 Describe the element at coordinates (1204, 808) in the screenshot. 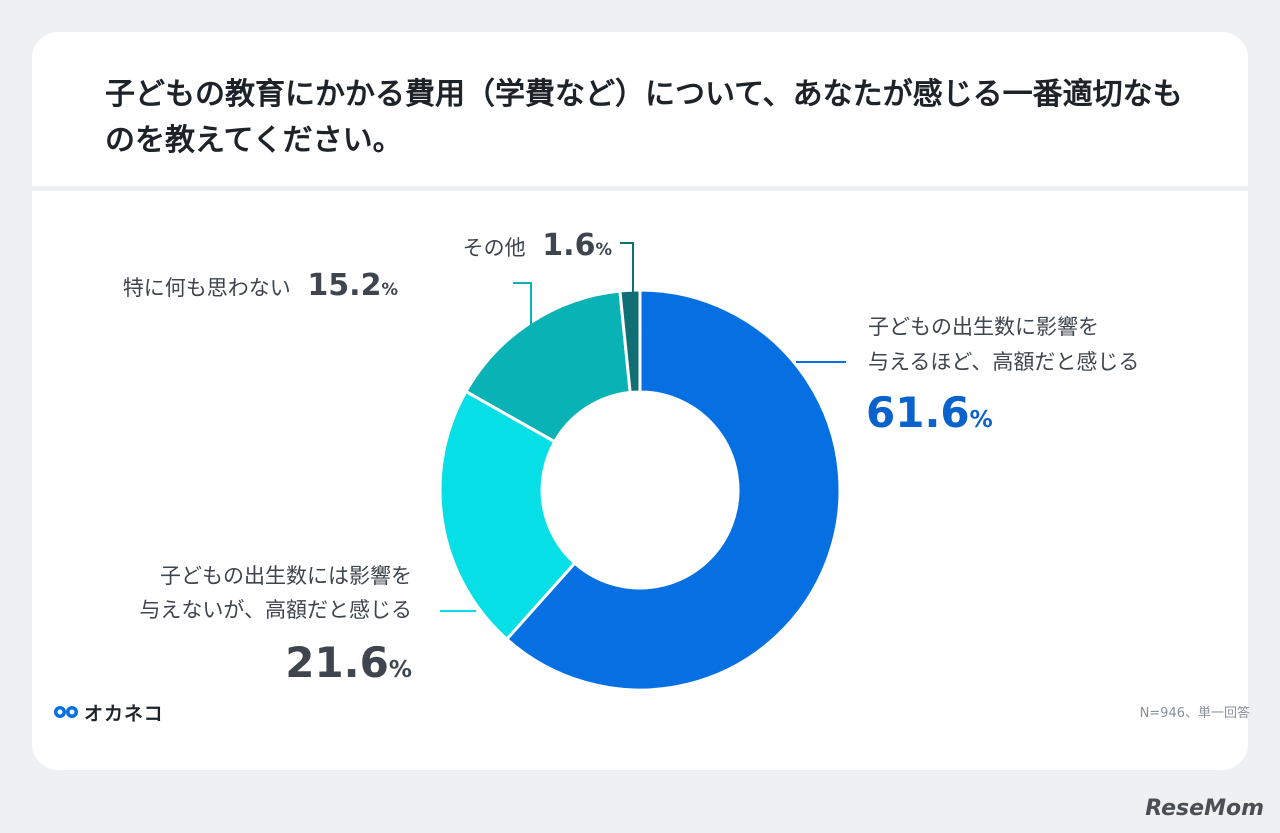

I see `watermark: ReseMom` at that location.